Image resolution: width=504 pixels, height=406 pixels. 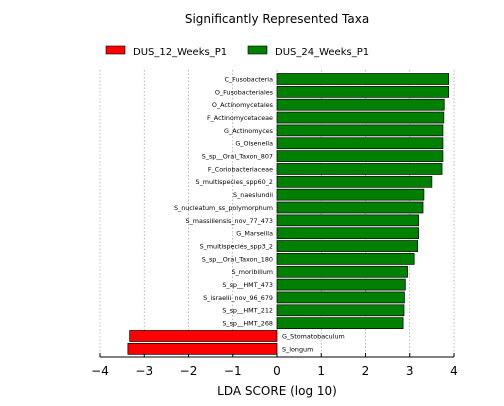 I want to click on bar-label-10: S_nucleatum_ss_polymorphum, so click(x=223, y=208).